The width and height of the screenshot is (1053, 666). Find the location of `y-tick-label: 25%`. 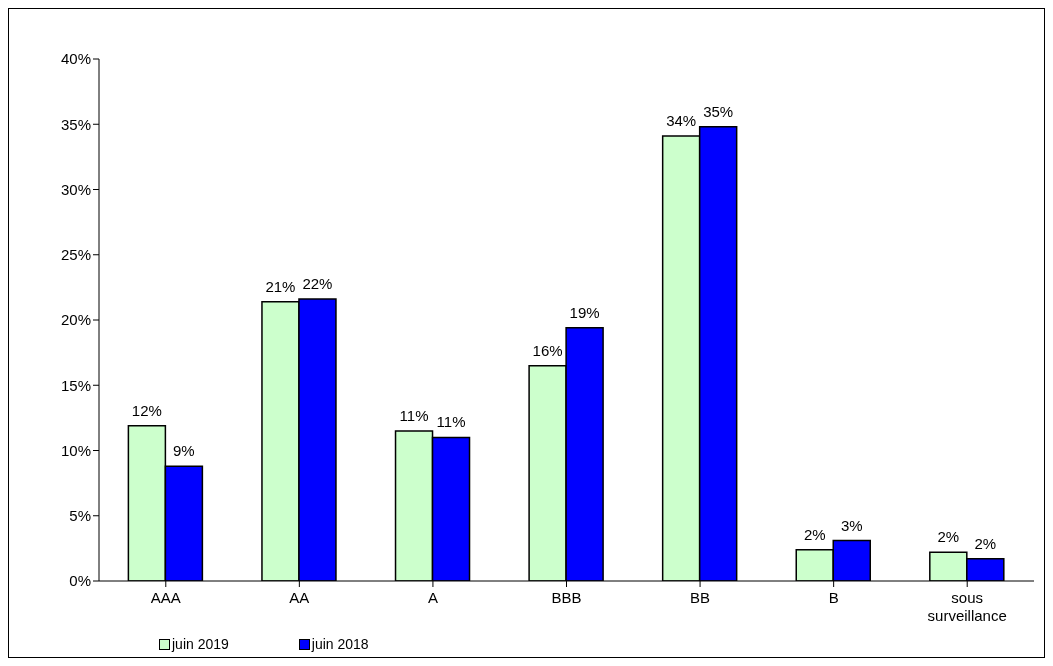

y-tick-label: 25% is located at coordinates (75, 255).